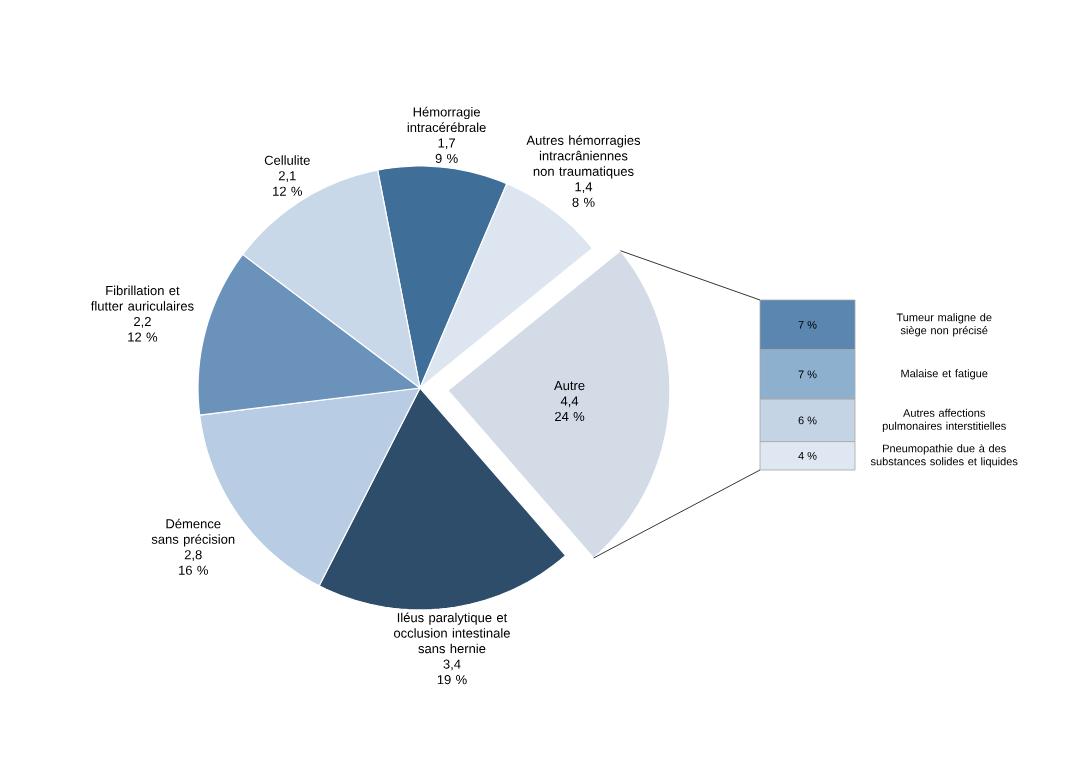 This screenshot has height=758, width=1086. What do you see at coordinates (569, 402) in the screenshot?
I see `data-label: 4,4` at bounding box center [569, 402].